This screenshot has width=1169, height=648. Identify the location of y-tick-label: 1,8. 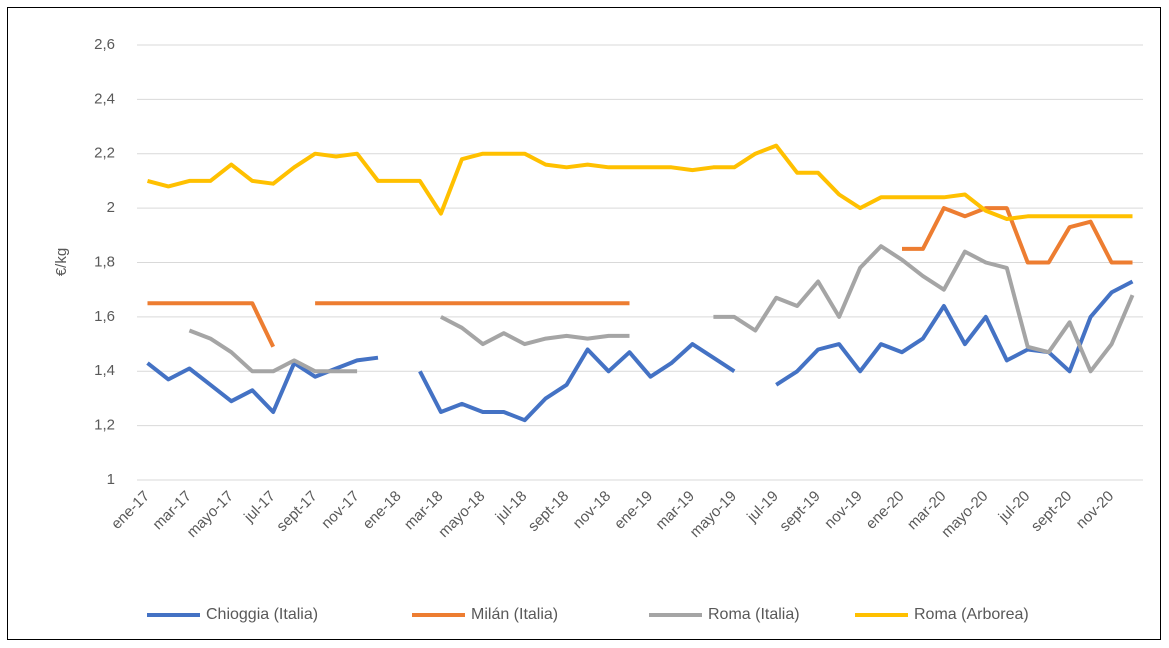
(104, 261).